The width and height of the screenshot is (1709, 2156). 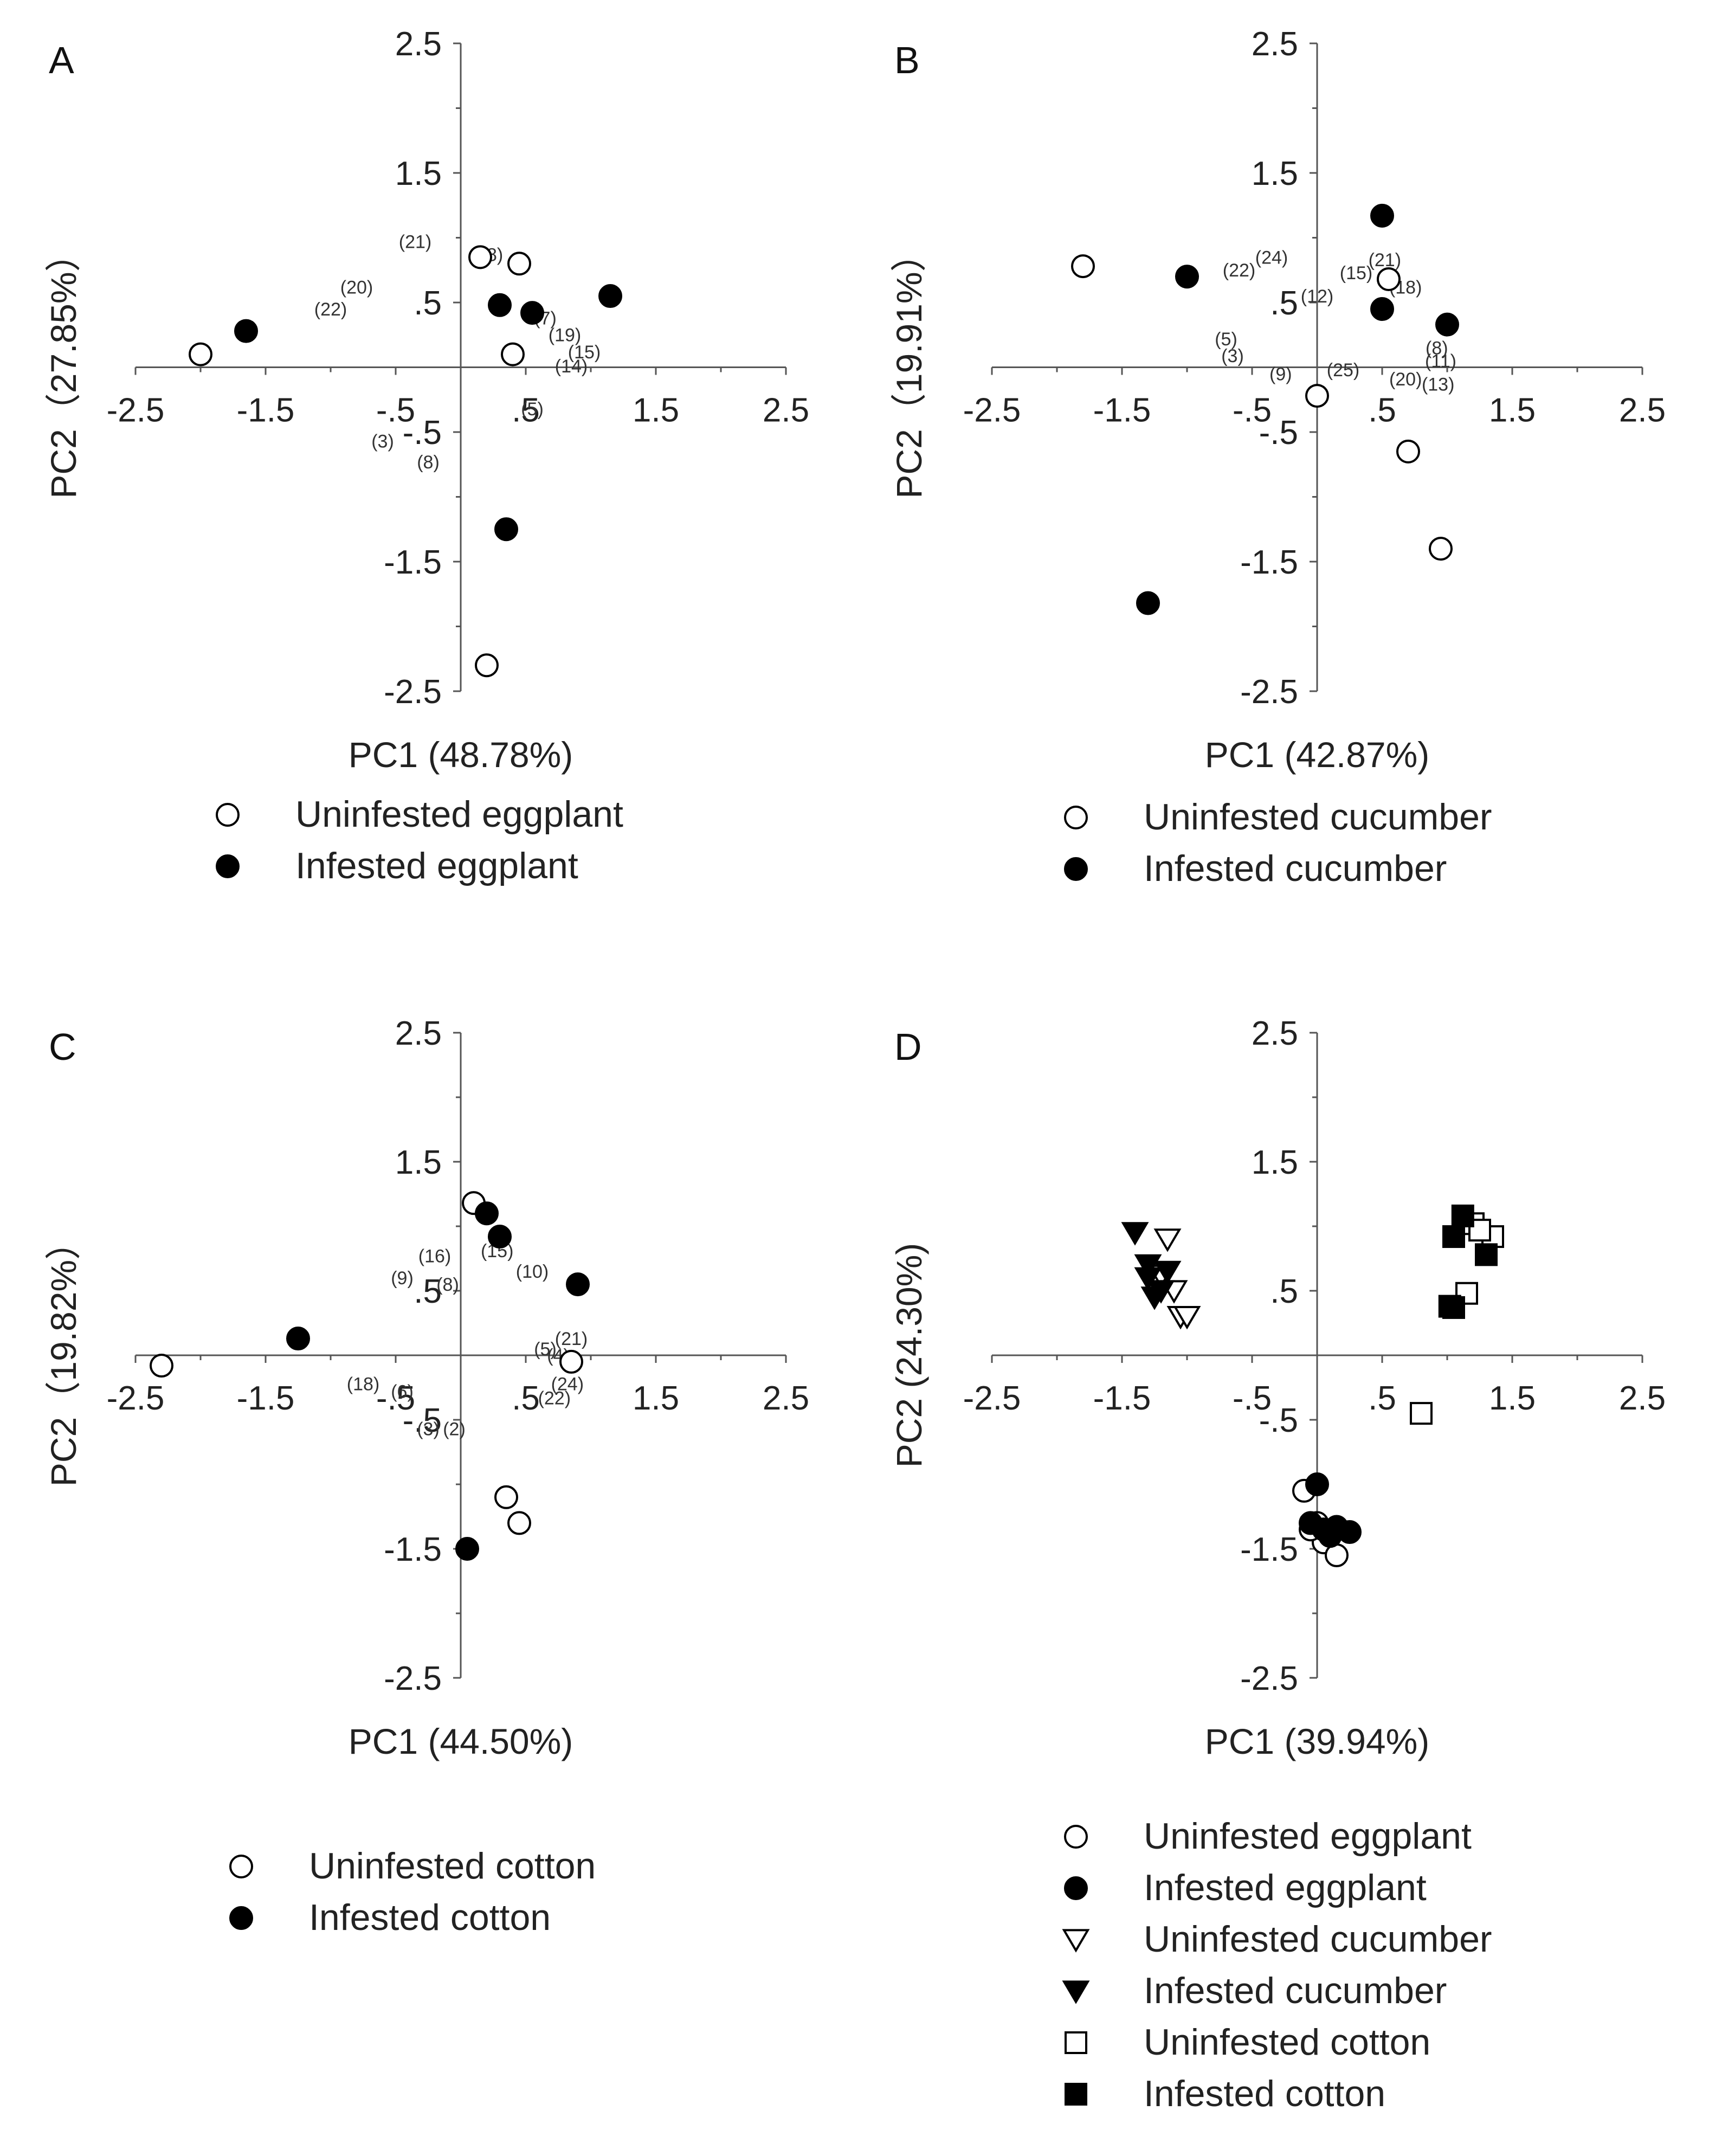 I want to click on point-number-label: (24), so click(x=1271, y=257).